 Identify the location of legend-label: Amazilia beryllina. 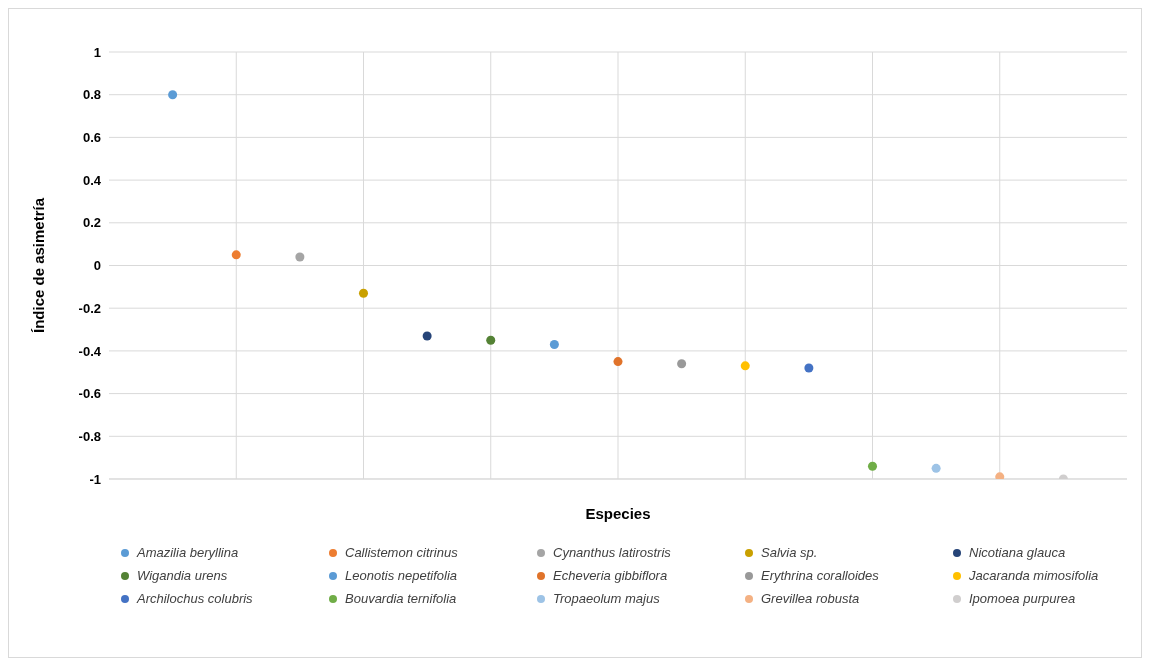
(188, 552).